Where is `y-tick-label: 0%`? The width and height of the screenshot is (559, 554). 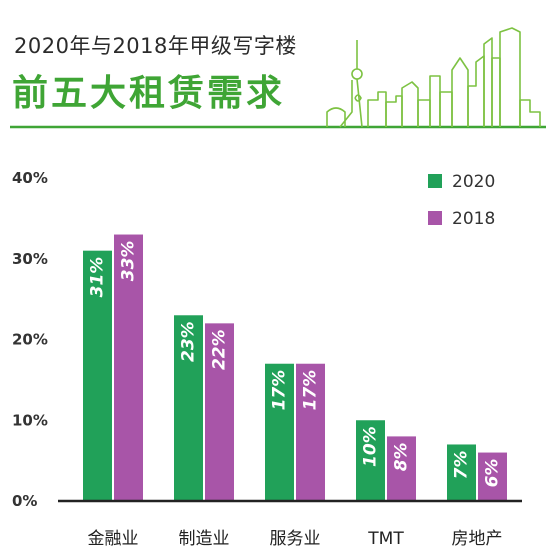
y-tick-label: 0% is located at coordinates (24, 501).